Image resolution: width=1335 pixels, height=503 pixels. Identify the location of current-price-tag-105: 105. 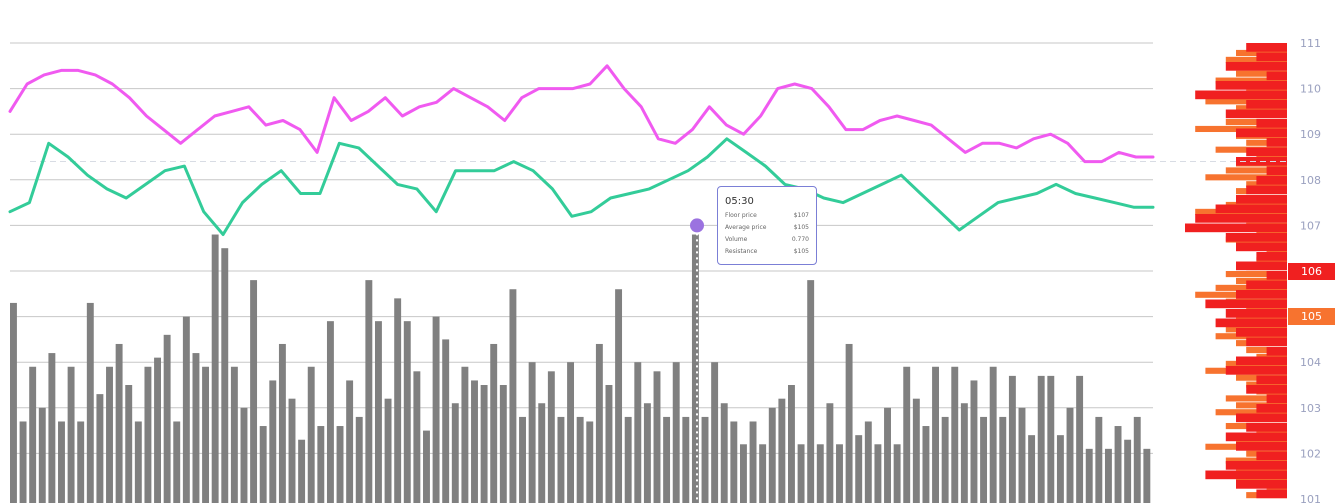
(1311, 317).